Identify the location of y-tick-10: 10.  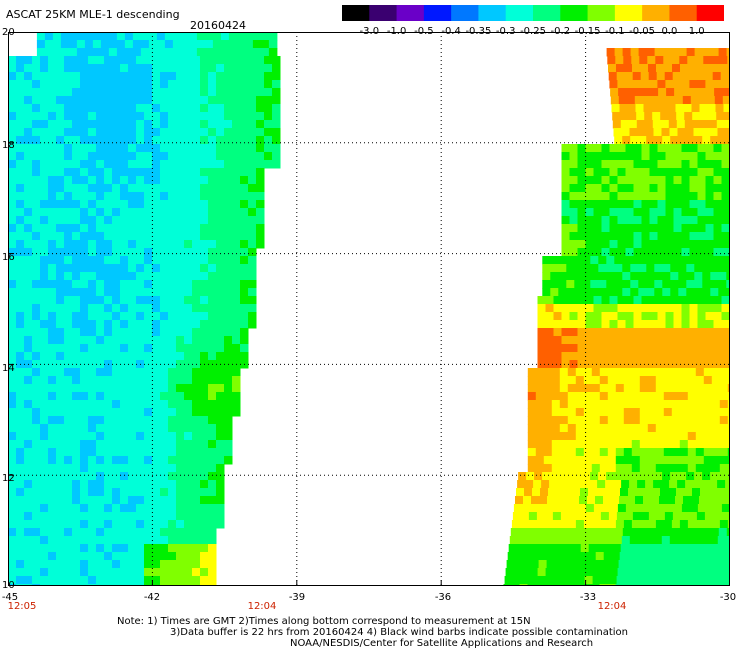
(8, 585).